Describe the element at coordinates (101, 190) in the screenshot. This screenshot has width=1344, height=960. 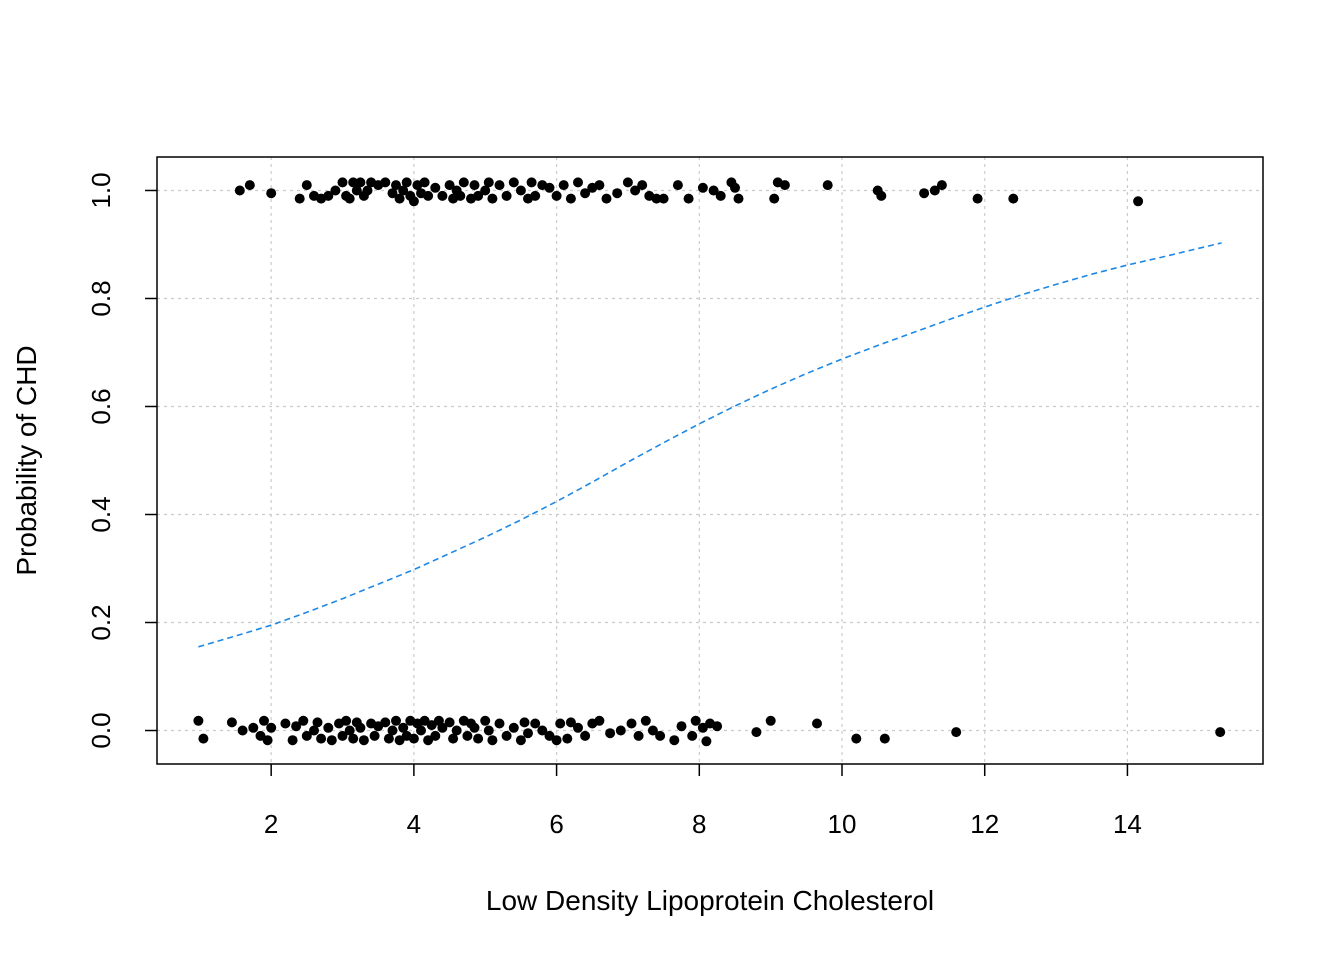
I see `y-tick-label: 1.0` at that location.